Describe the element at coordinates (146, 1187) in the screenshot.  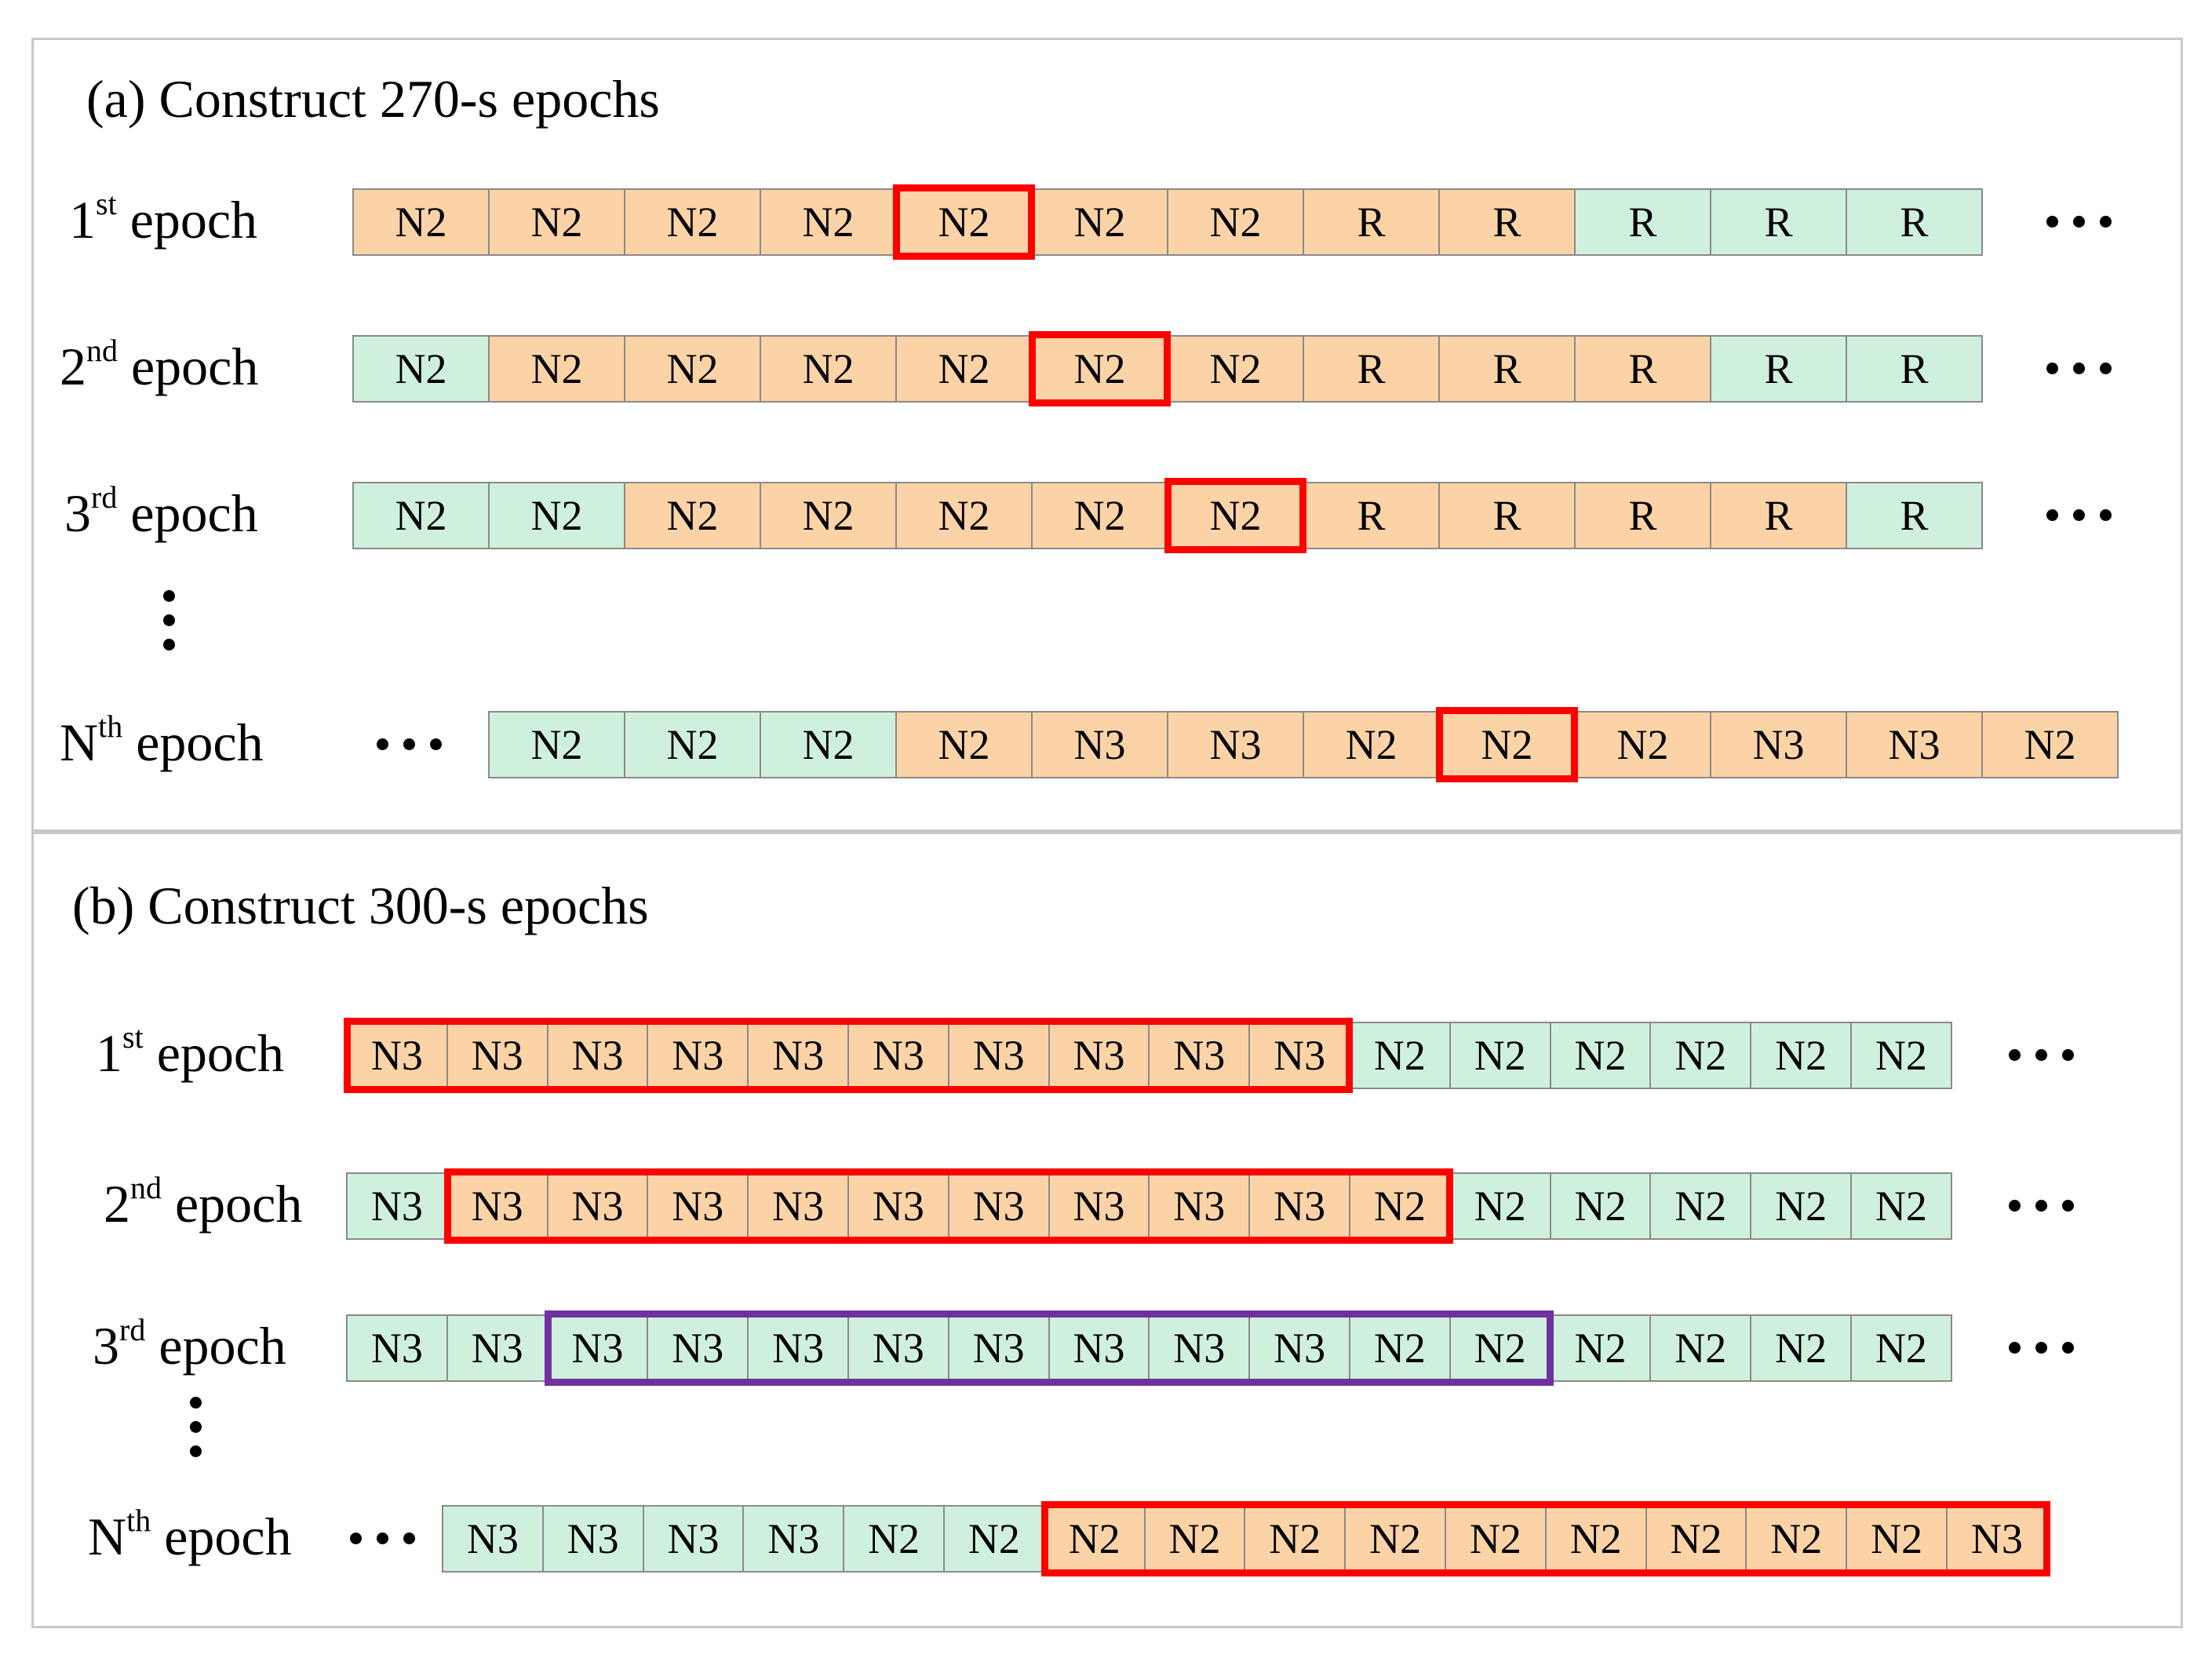
I see `epoch-ordinal-suffix: nd` at that location.